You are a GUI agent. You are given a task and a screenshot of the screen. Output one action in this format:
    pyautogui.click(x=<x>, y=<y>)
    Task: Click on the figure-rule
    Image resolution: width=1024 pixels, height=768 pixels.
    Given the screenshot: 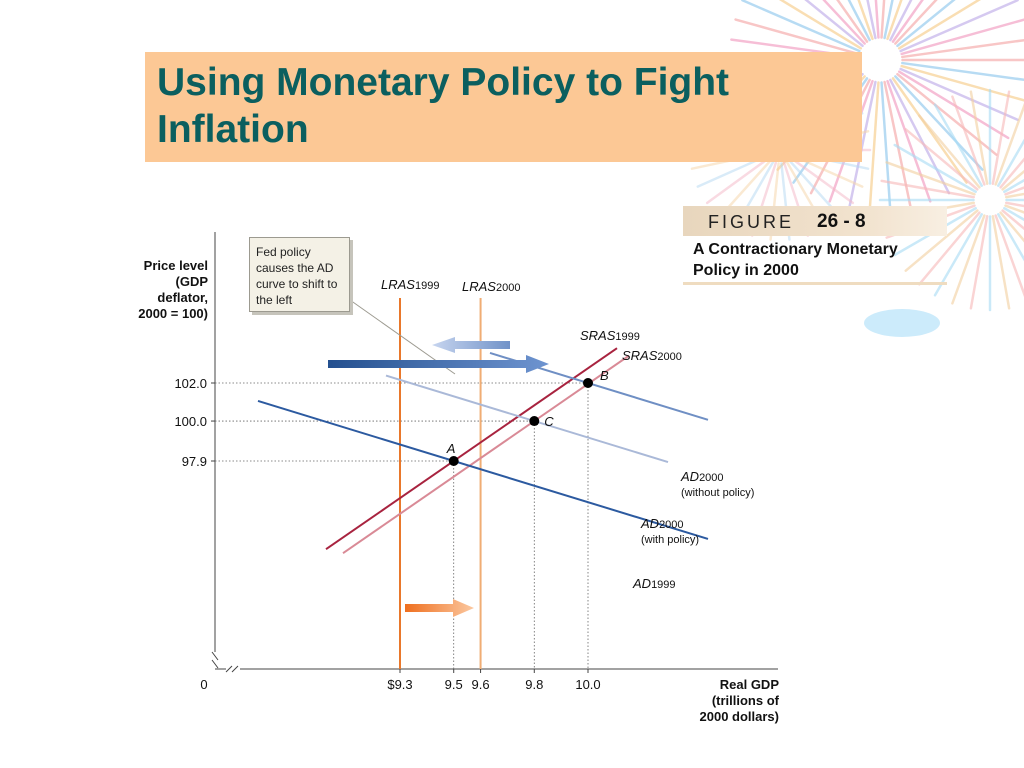 What is the action you would take?
    pyautogui.click(x=815, y=283)
    